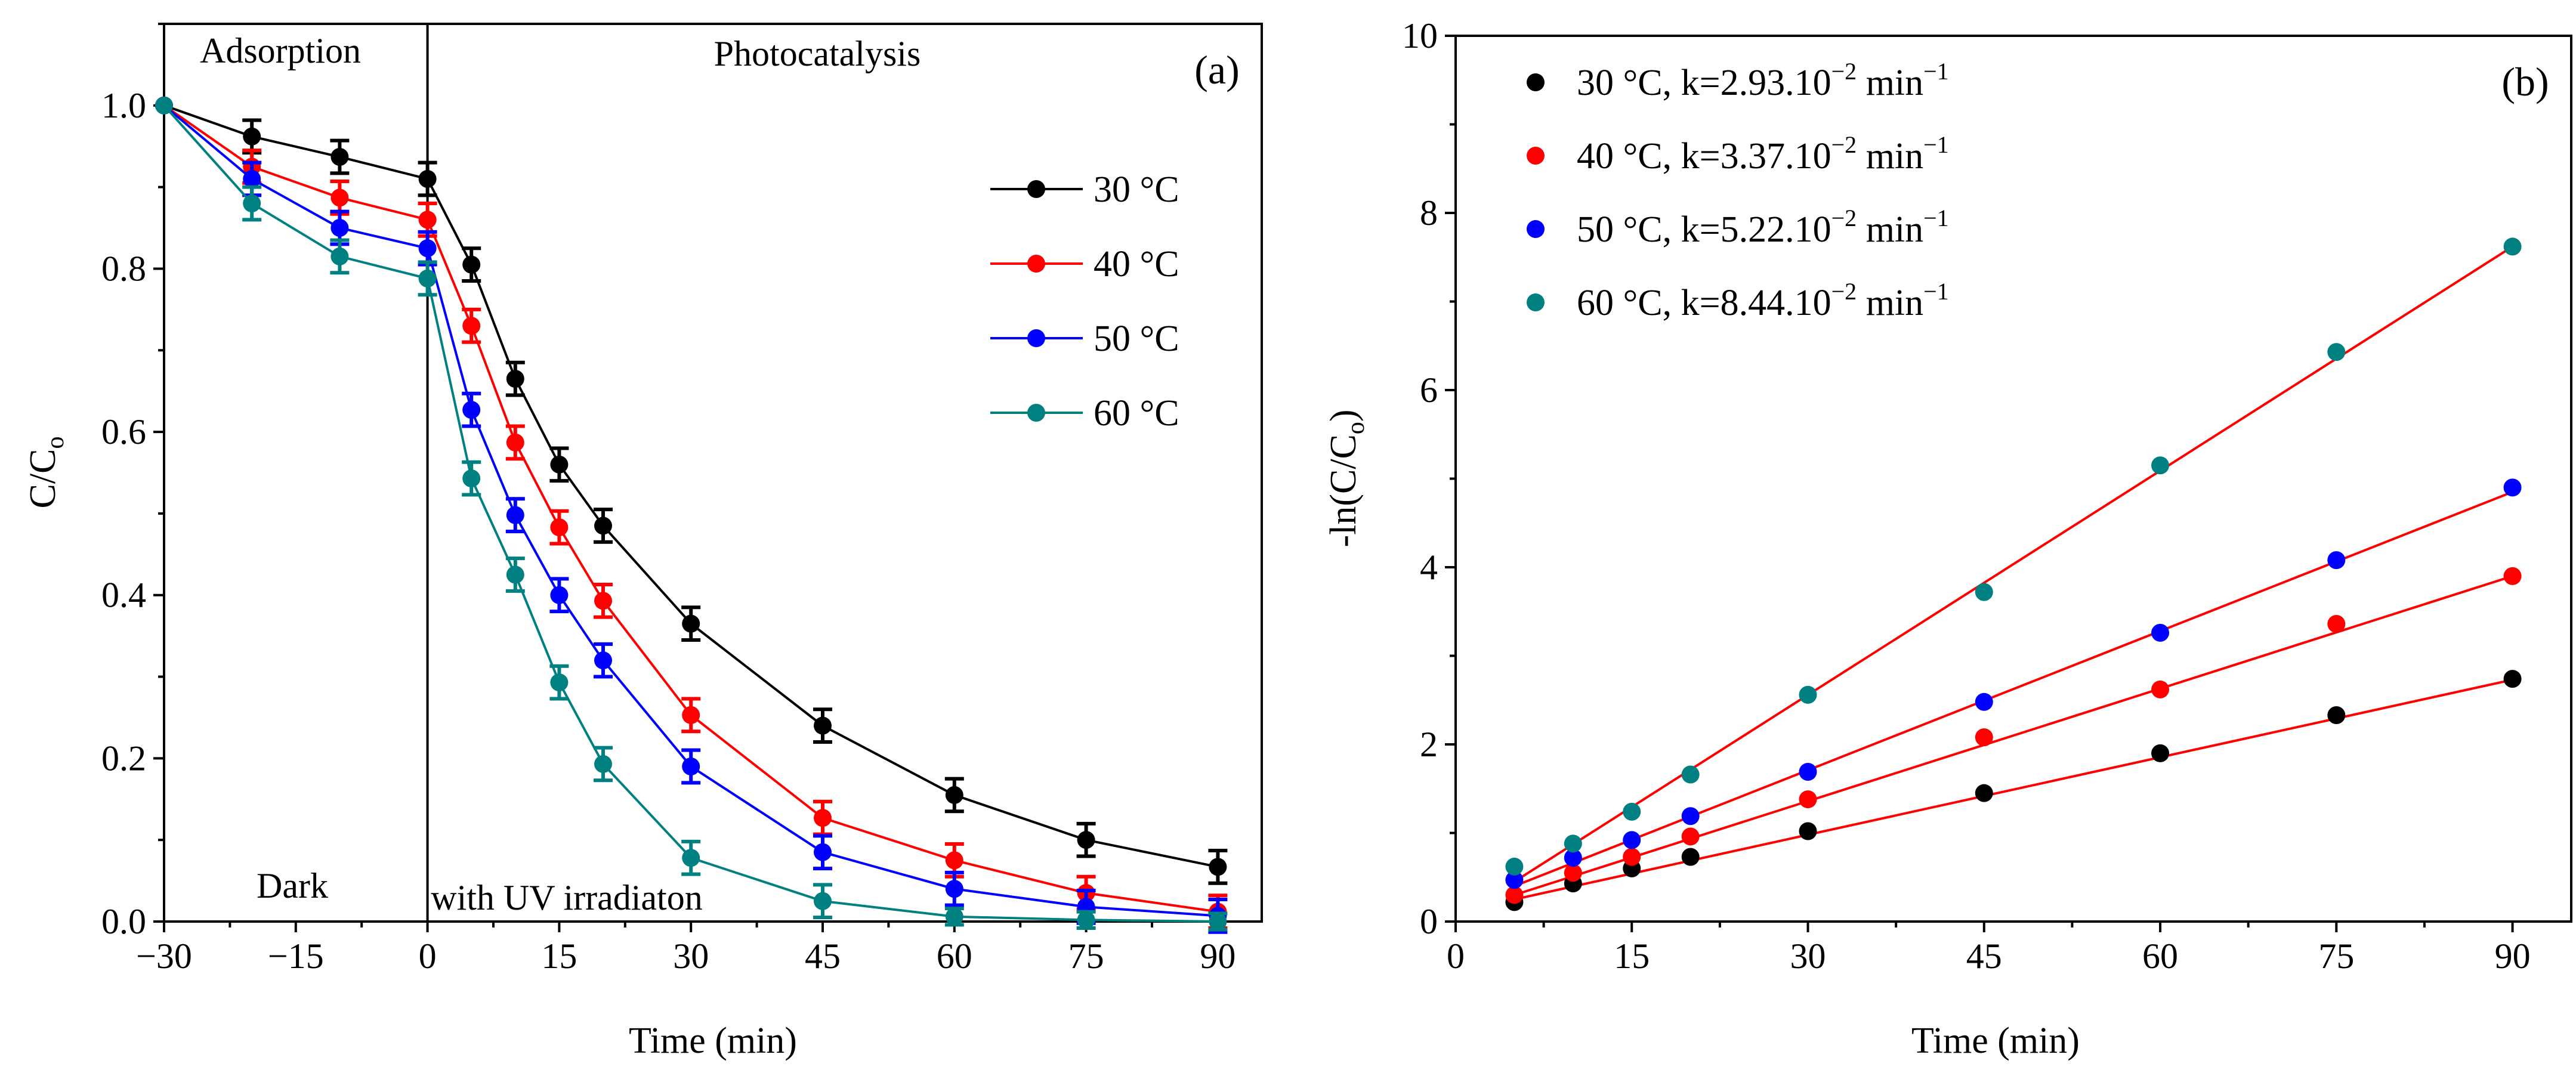  I want to click on legend-label-60C: 60 °C, k=8.44.10−2 min−1, so click(1763, 300).